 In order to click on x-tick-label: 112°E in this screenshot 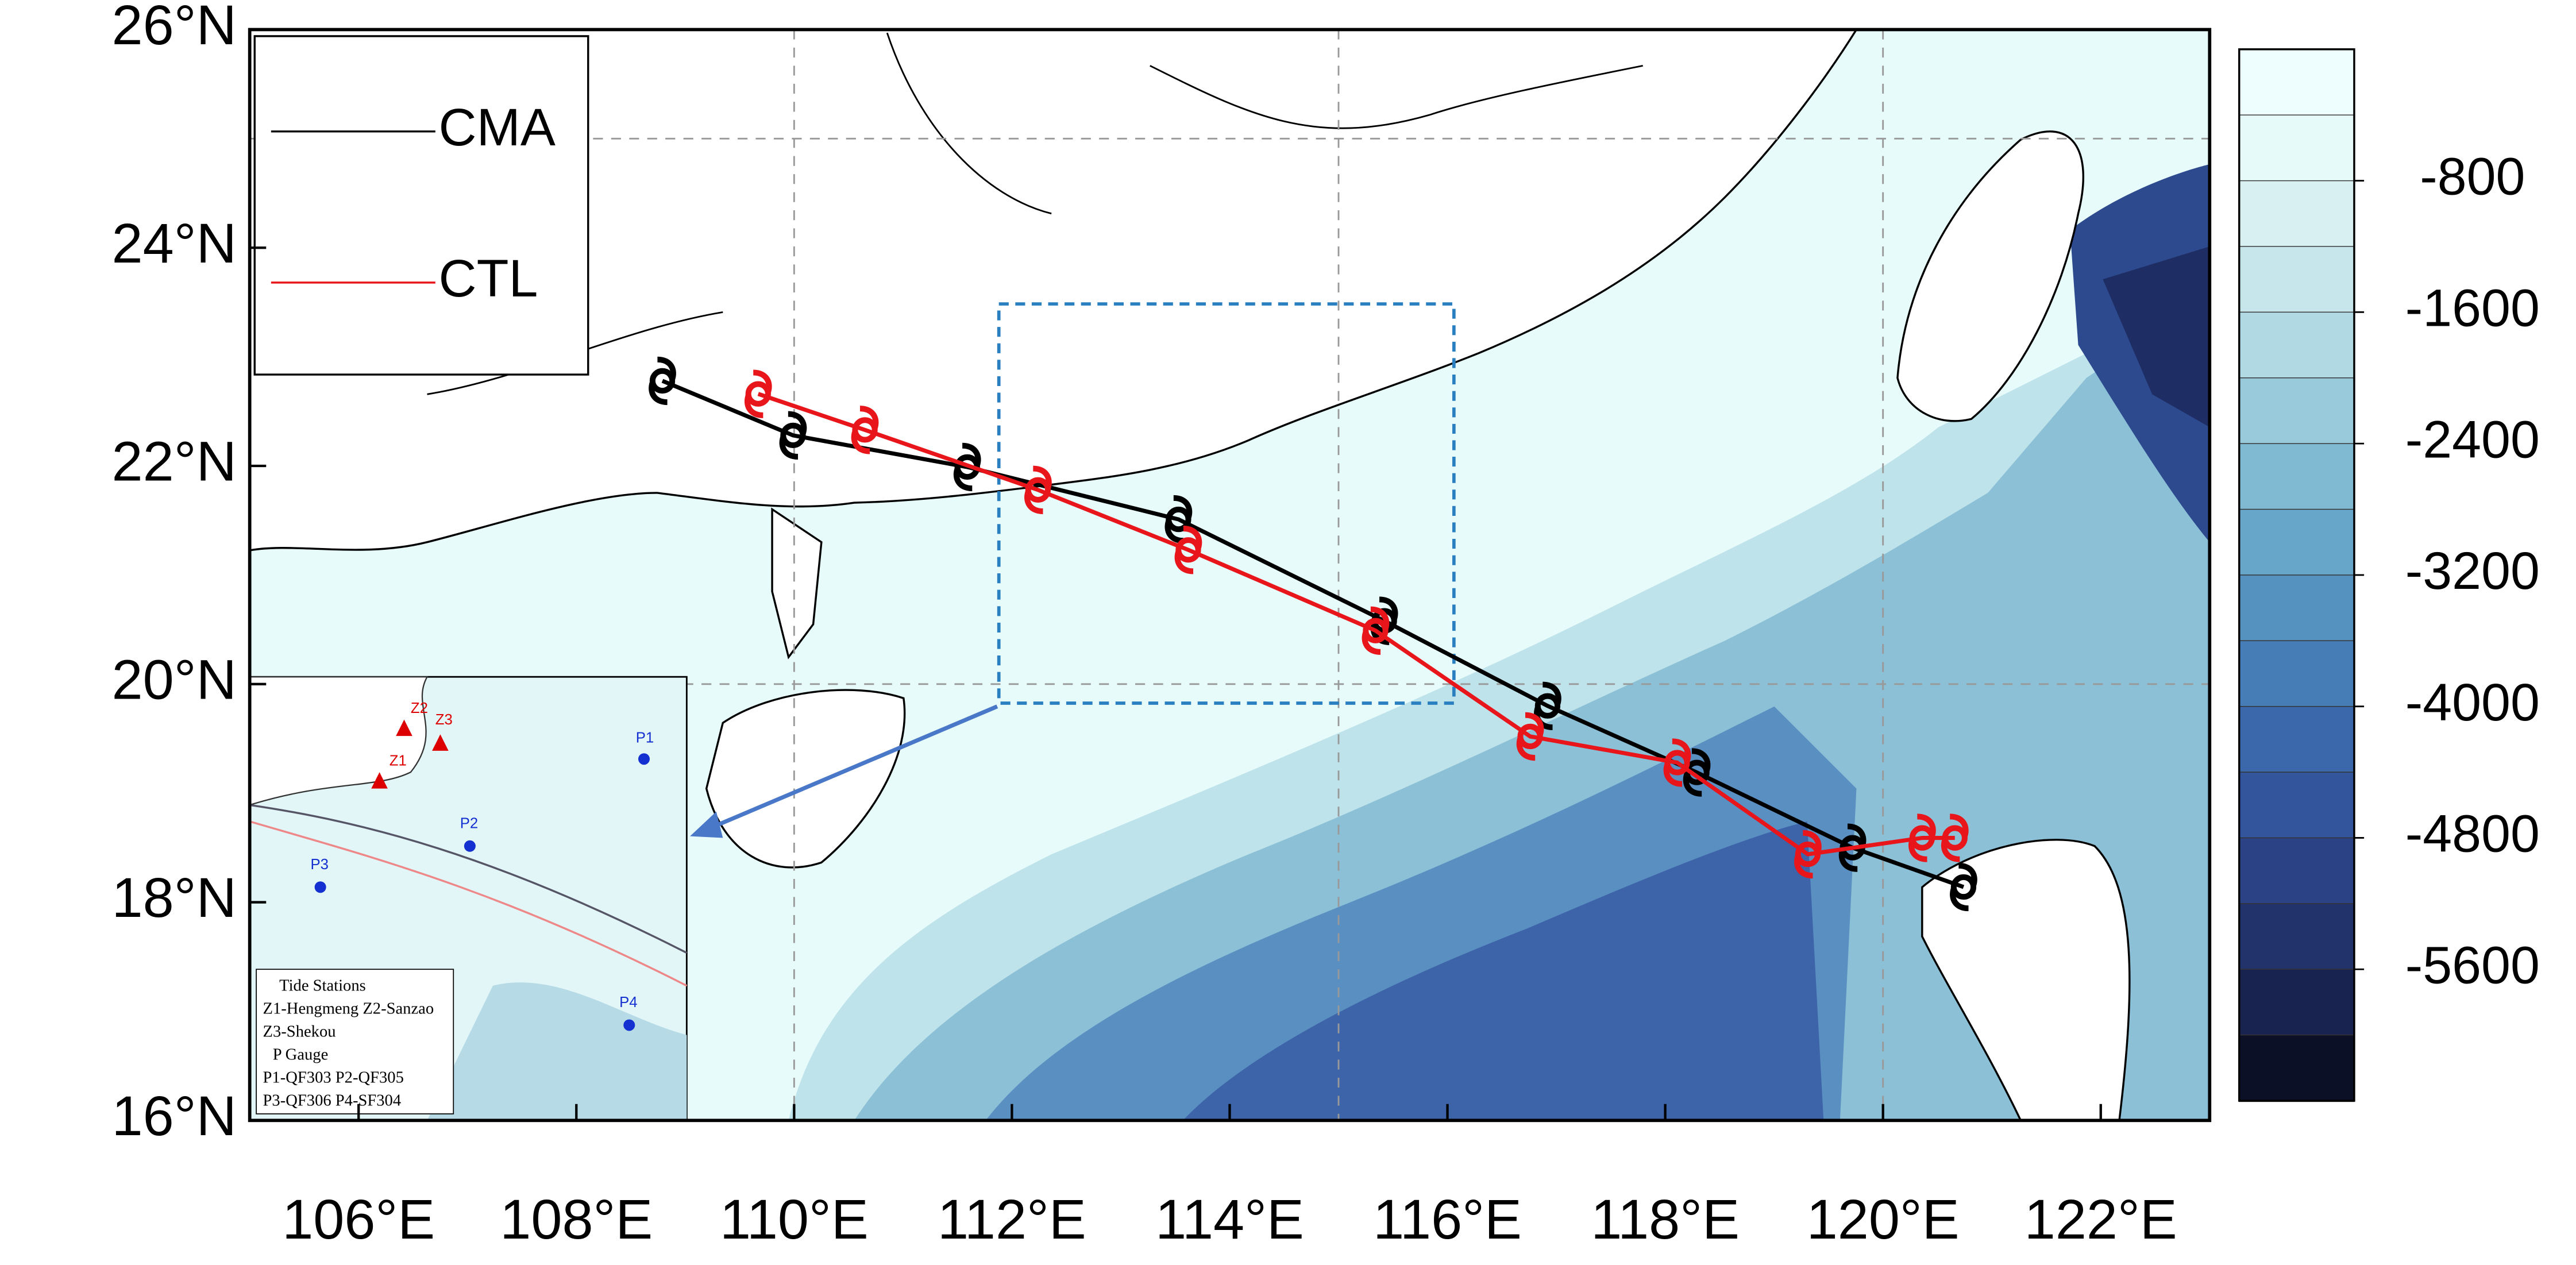, I will do `click(1012, 1219)`.